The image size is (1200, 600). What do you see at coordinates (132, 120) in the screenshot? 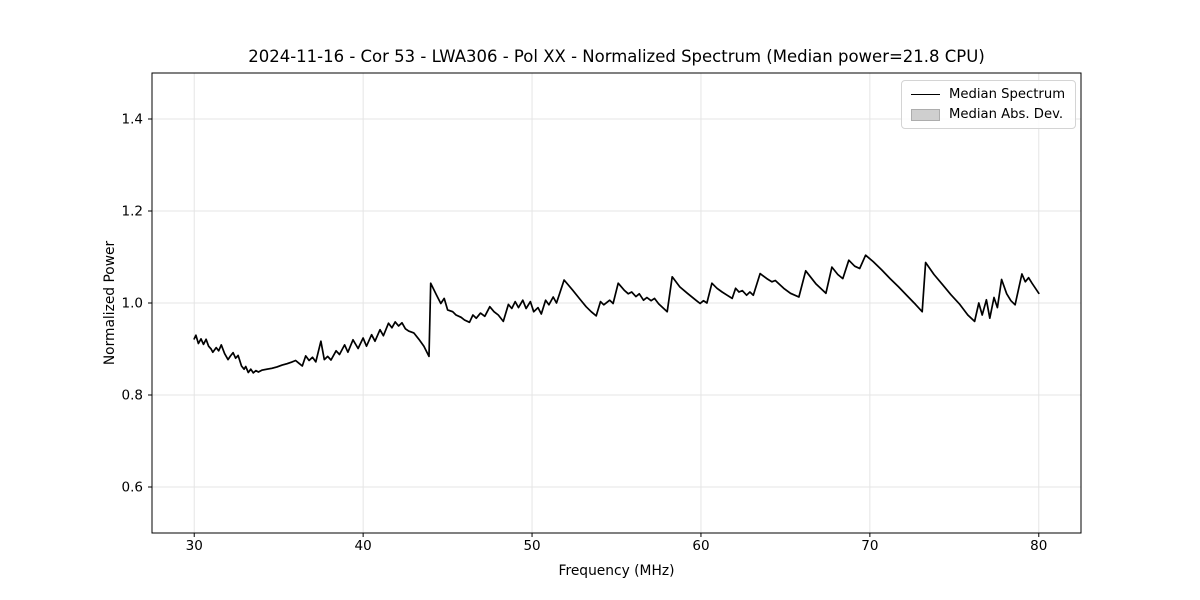
I see `y-tick-label: 1.4` at bounding box center [132, 120].